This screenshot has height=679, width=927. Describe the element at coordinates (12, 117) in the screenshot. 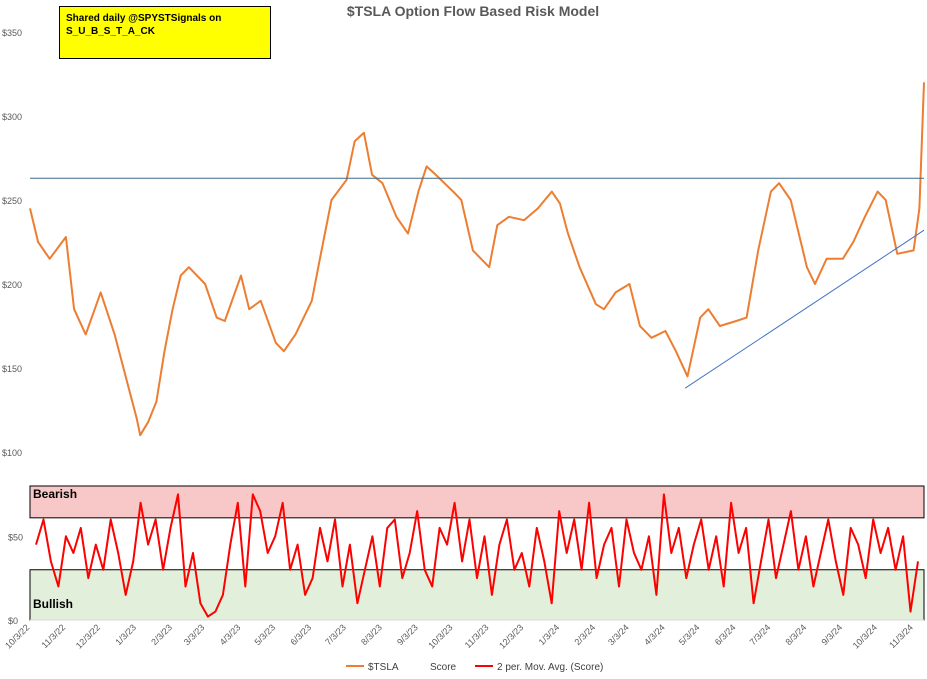

I see `y-tick-label: $300` at that location.